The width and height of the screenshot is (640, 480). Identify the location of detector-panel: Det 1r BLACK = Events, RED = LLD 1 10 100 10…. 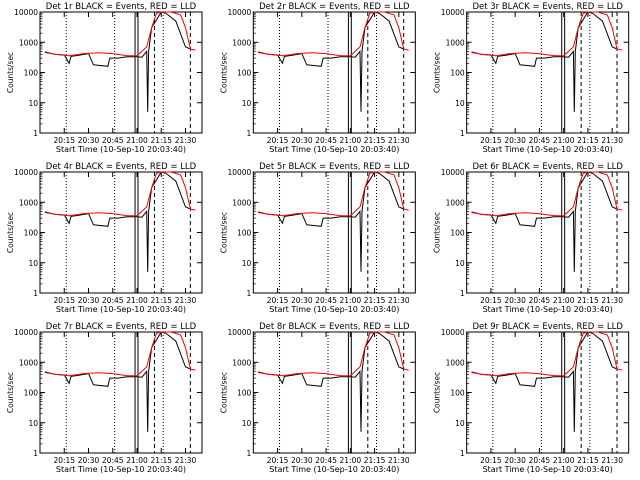
(104, 78).